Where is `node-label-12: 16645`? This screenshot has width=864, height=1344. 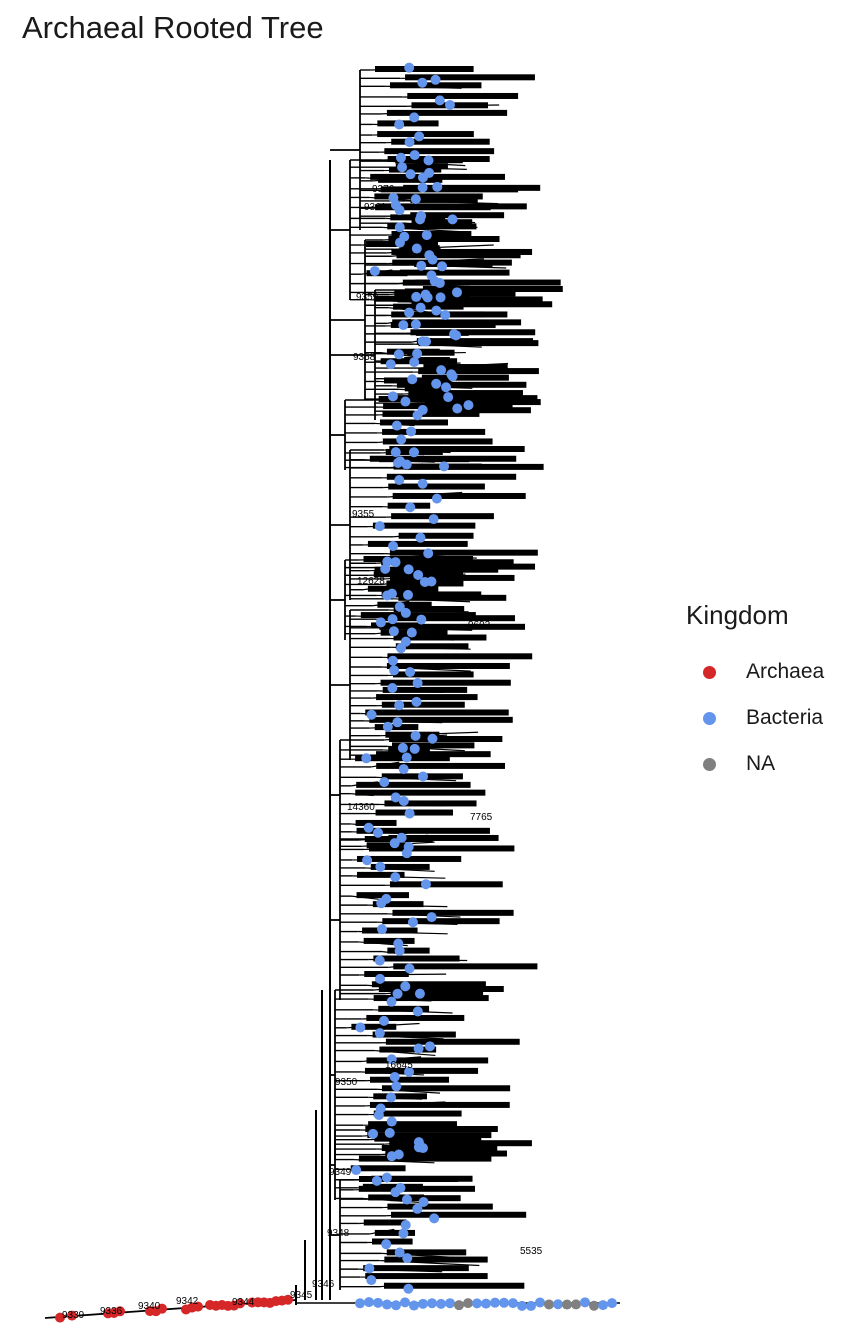 node-label-12: 16645 is located at coordinates (399, 1065).